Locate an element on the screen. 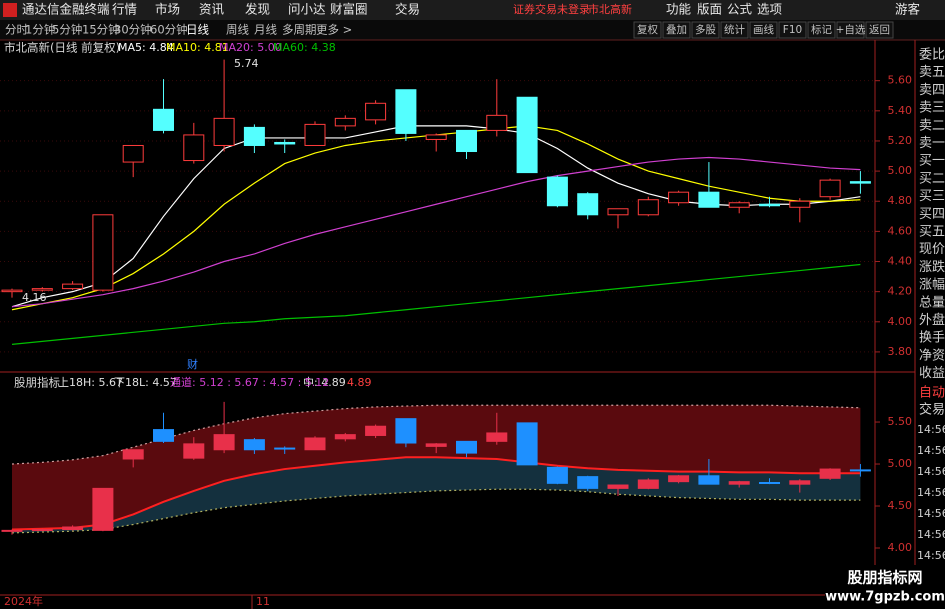 The width and height of the screenshot is (945, 609). menu-item: 问小达 is located at coordinates (307, 9).